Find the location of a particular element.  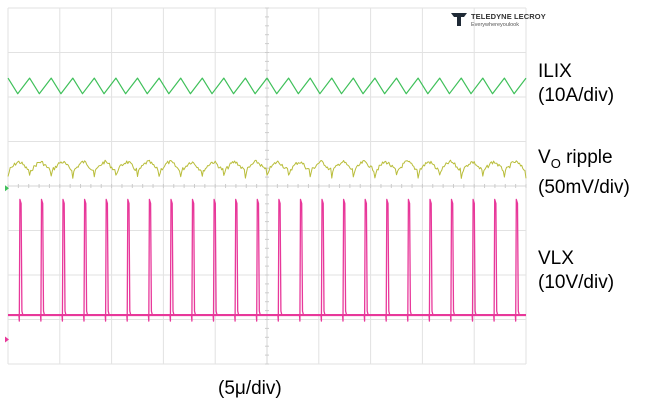

vo-ripple-label: VO ripple (50mV/div) is located at coordinates (584, 173).